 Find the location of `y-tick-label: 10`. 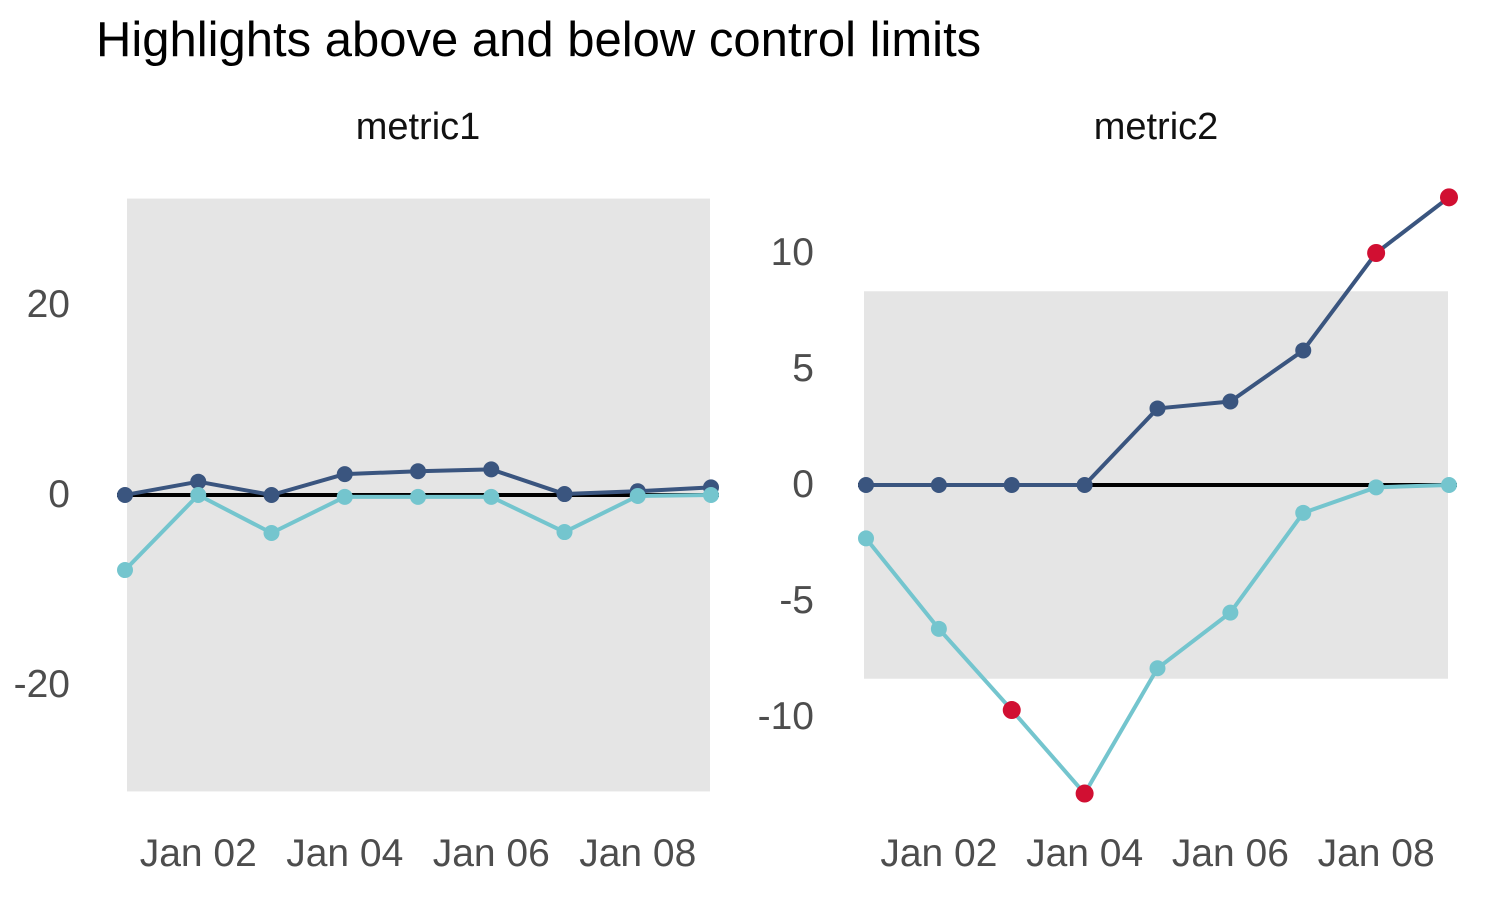

y-tick-label: 10 is located at coordinates (792, 252).